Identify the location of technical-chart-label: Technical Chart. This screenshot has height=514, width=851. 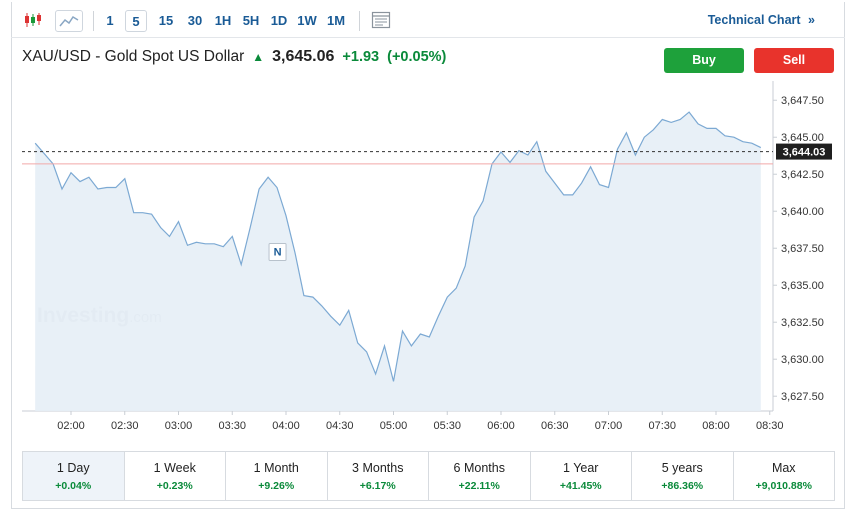
(754, 20).